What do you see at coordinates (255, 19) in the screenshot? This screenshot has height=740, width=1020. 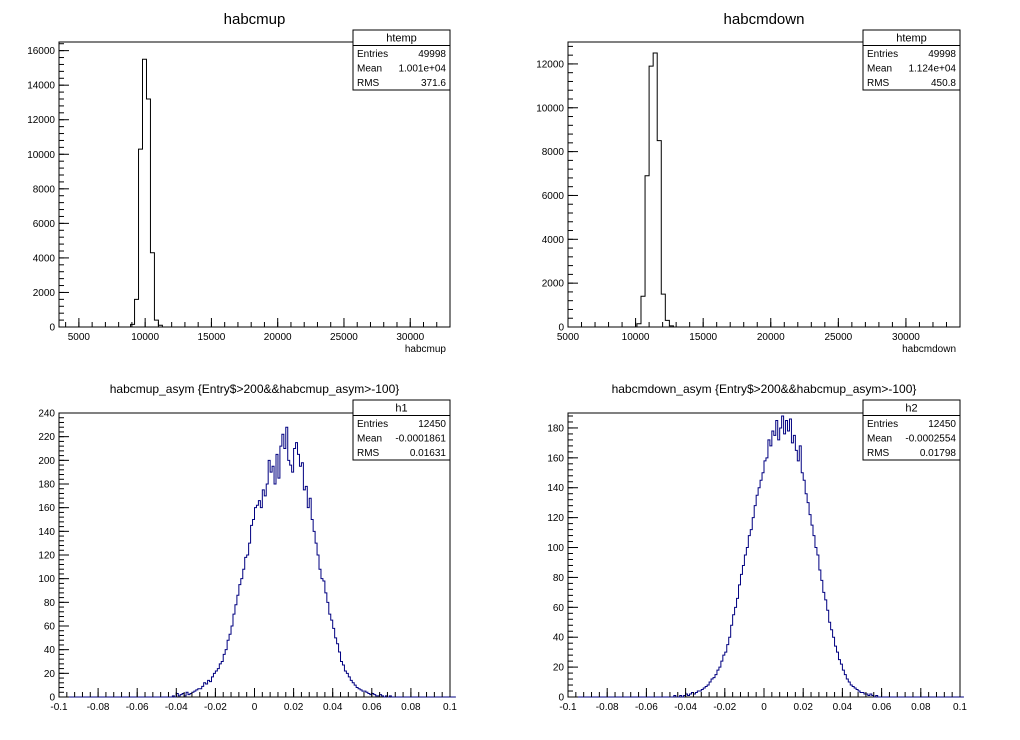 I see `chart-title: habcmup` at bounding box center [255, 19].